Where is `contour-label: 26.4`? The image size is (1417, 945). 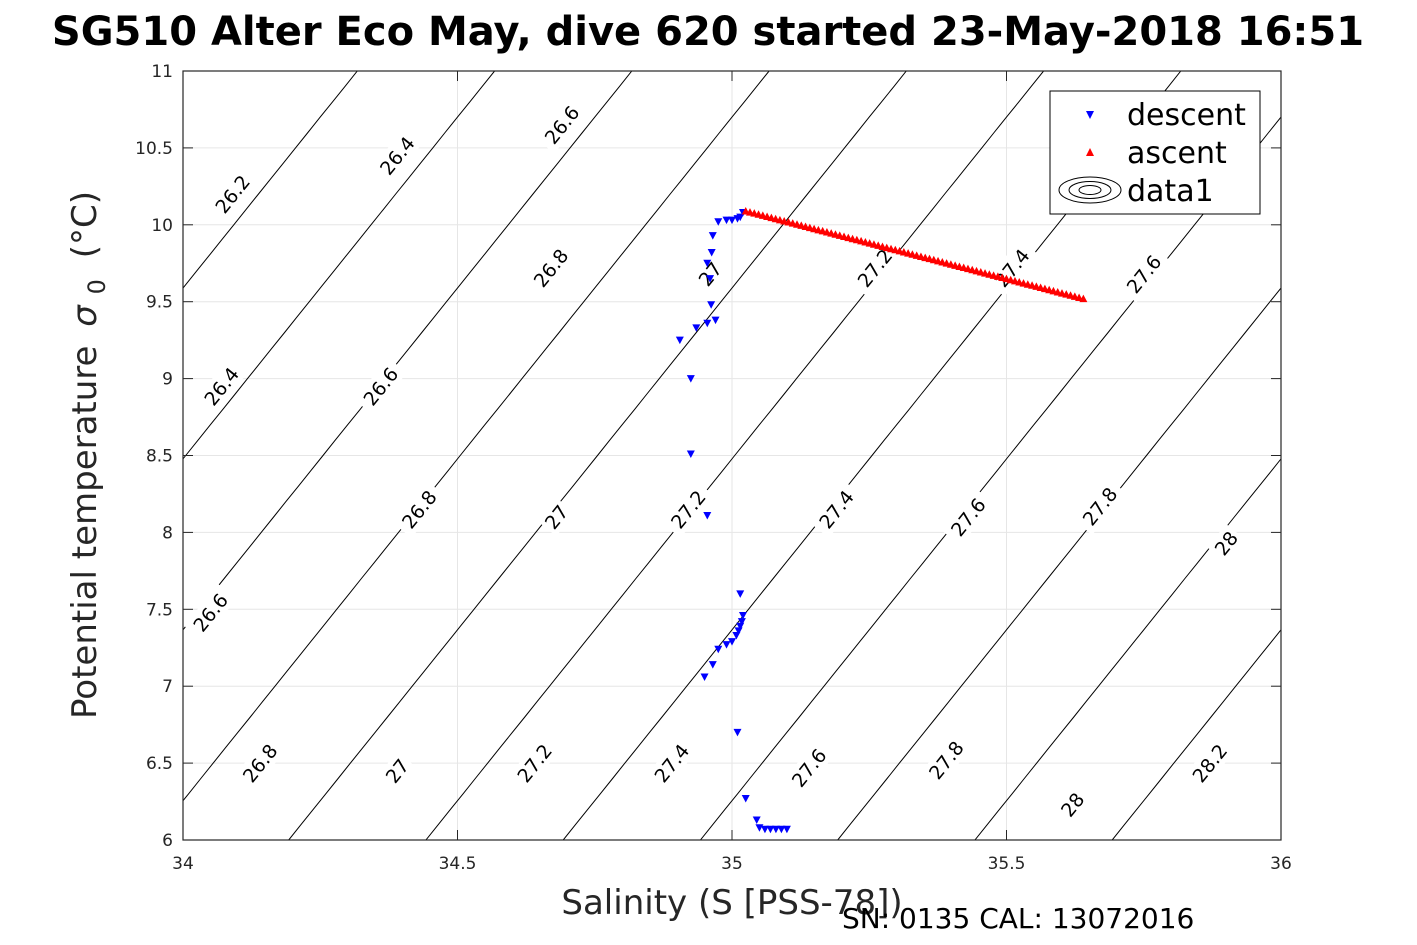 contour-label: 26.4 is located at coordinates (397, 156).